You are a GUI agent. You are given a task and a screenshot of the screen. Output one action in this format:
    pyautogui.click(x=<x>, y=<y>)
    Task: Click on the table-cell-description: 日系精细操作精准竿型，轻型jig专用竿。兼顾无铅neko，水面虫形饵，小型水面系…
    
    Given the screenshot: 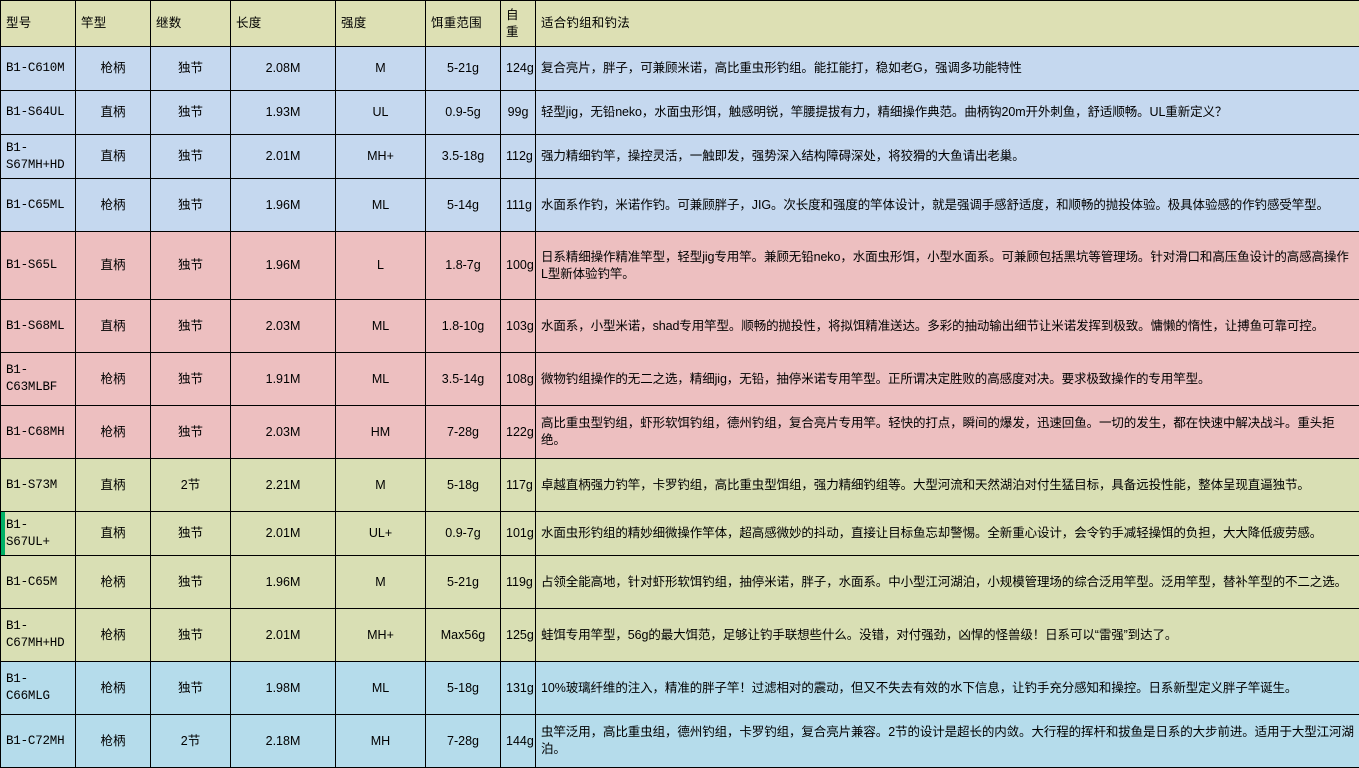 What is the action you would take?
    pyautogui.click(x=947, y=266)
    